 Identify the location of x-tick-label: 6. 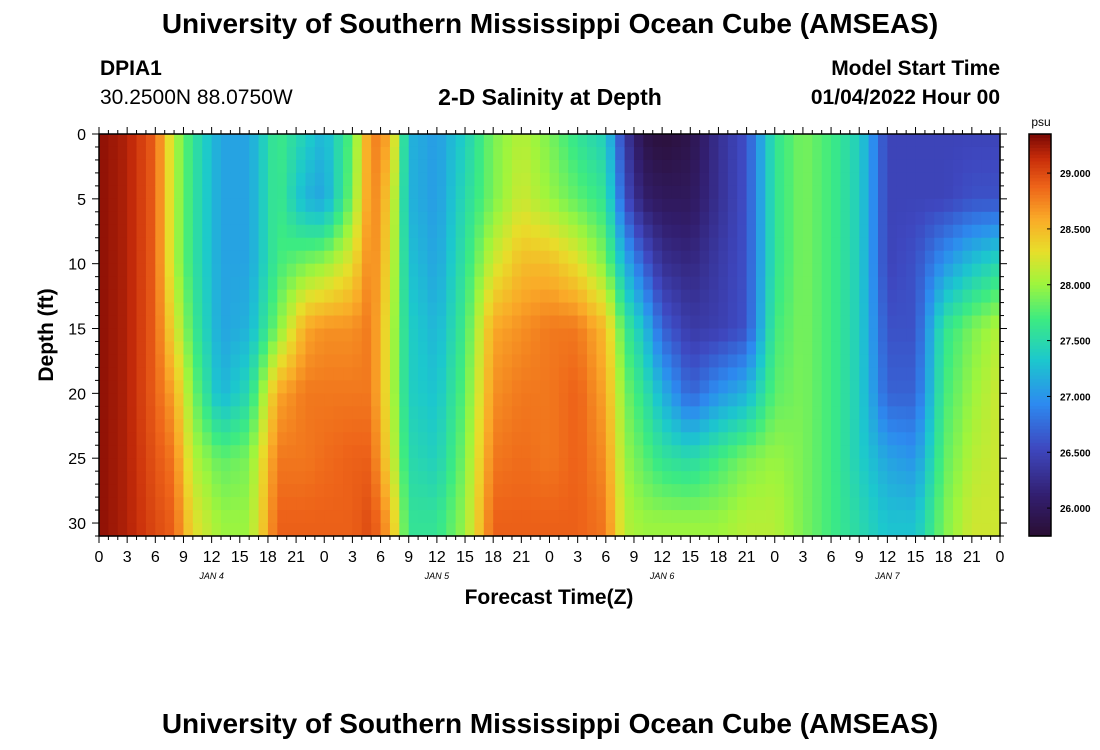
(831, 557).